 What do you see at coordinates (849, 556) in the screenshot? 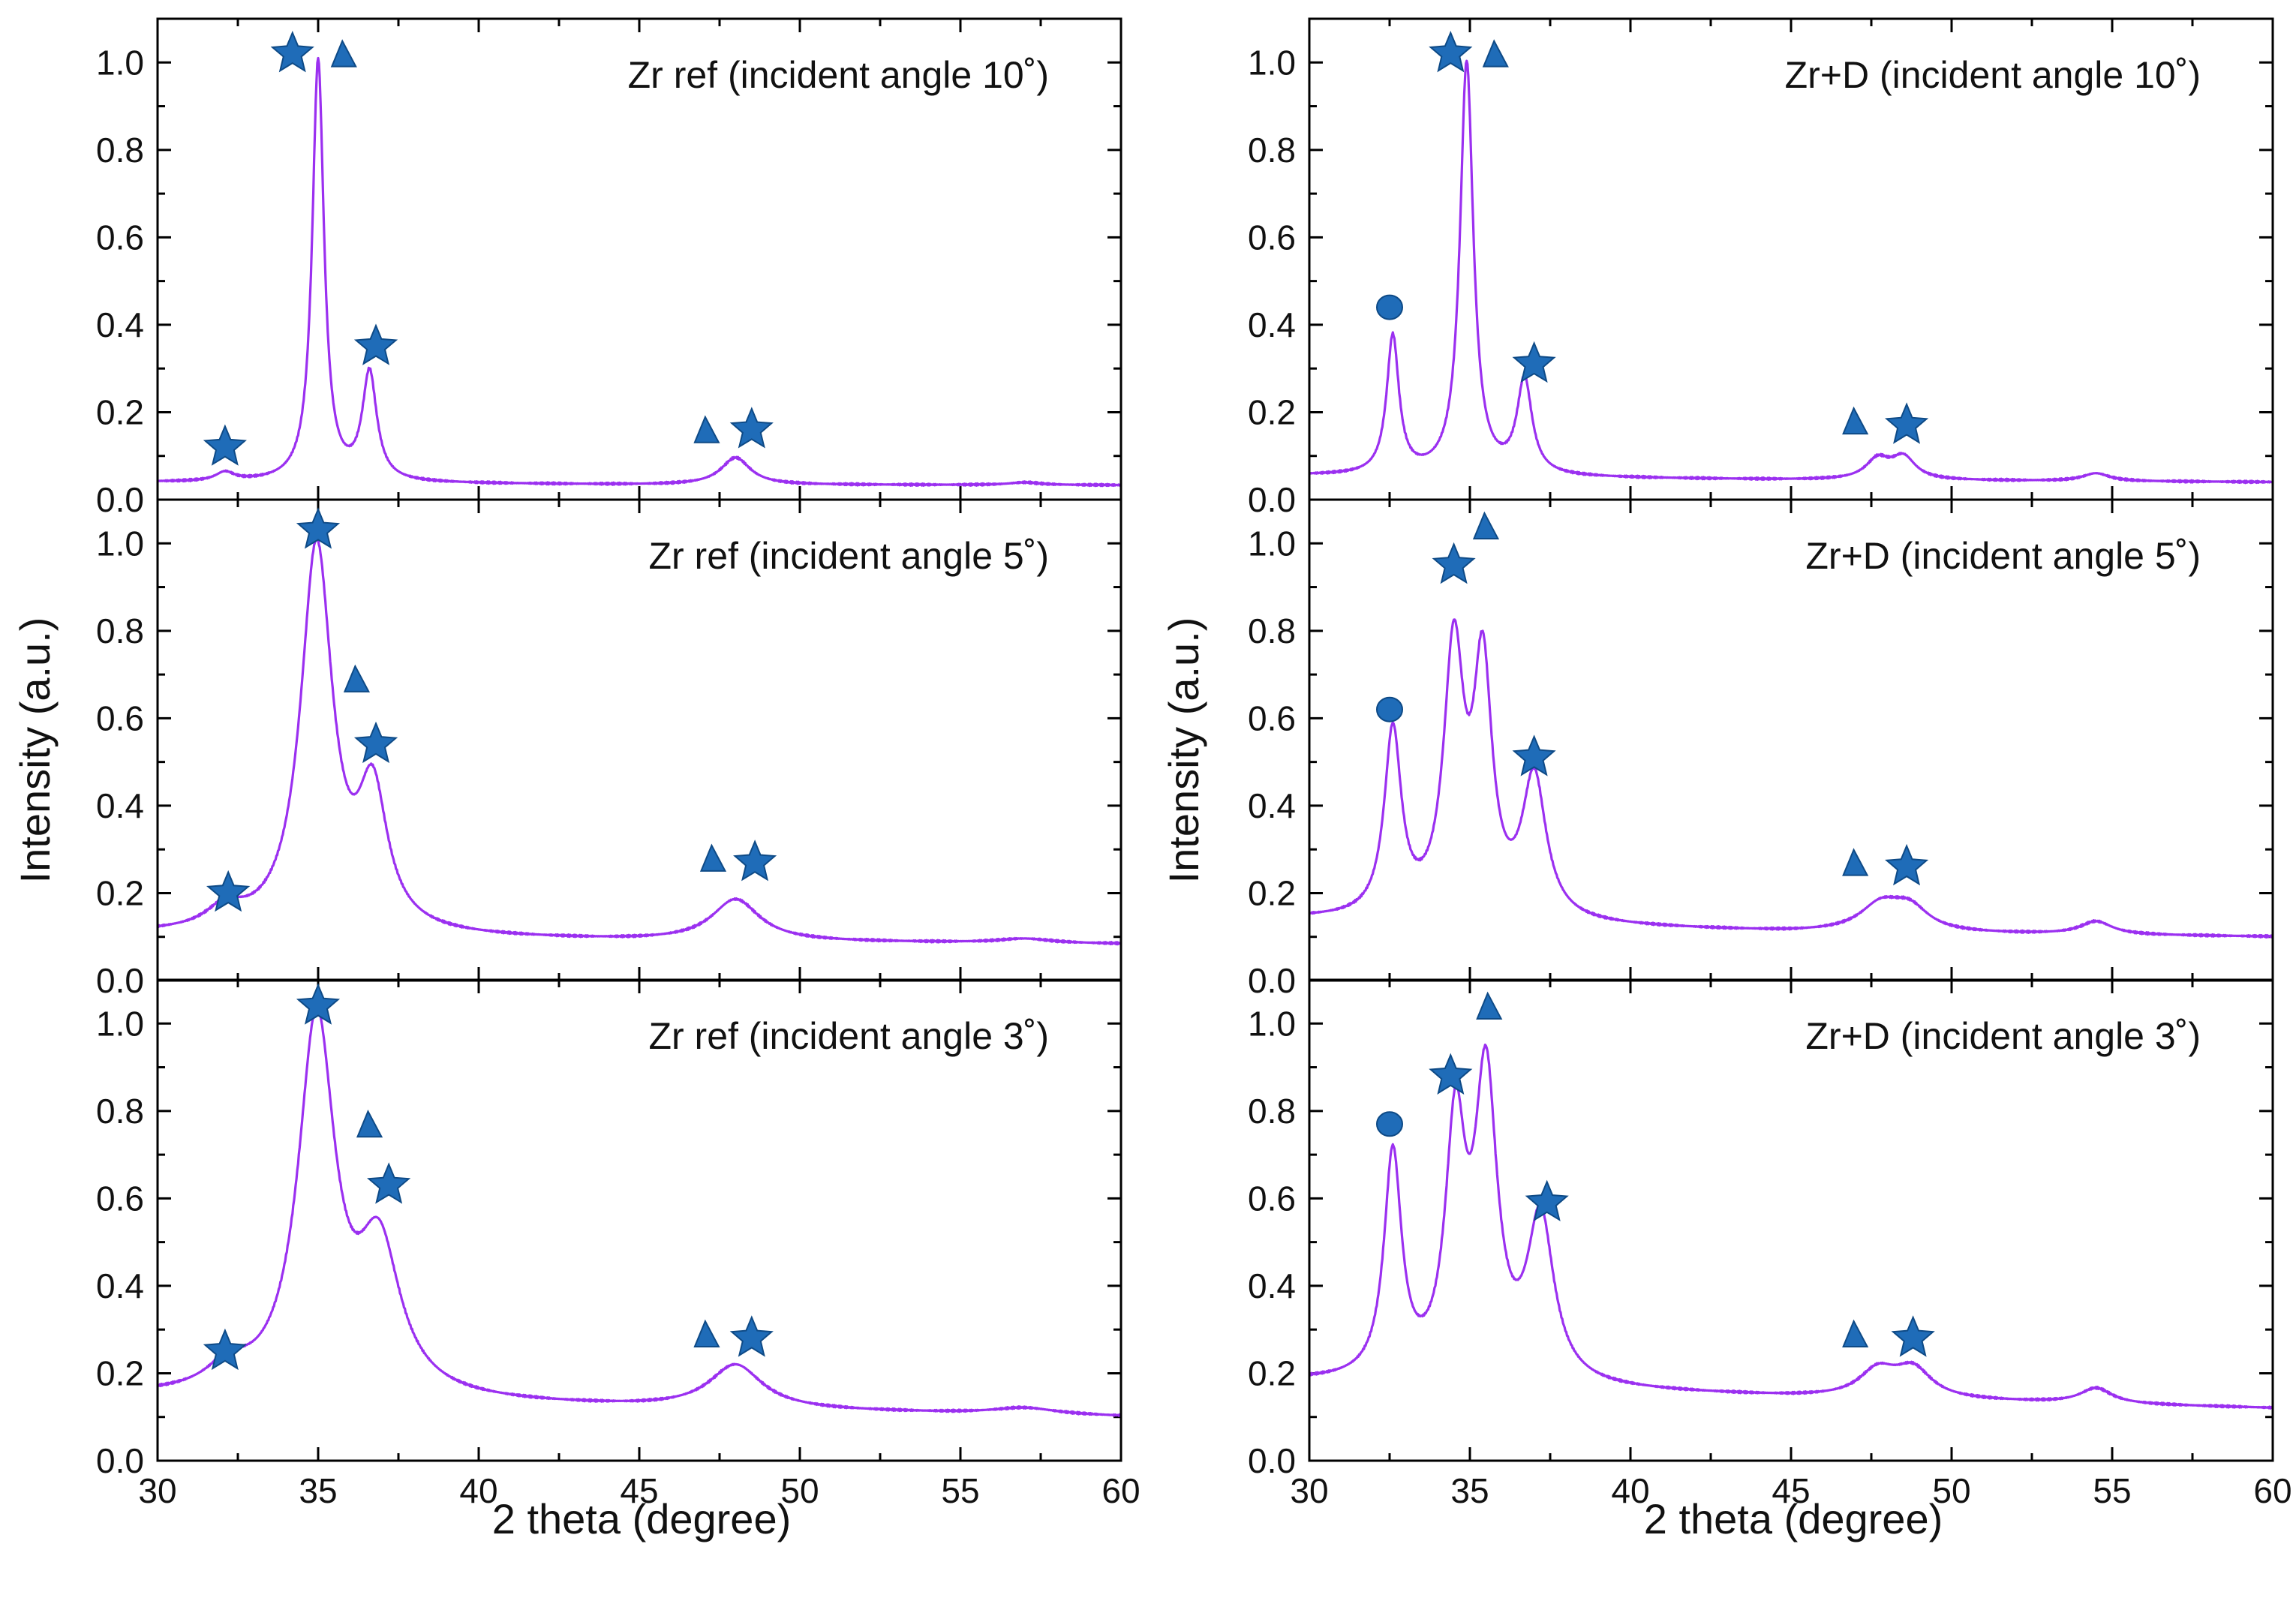
I see `panel-label: Zr ref (incident angle 5˚)` at bounding box center [849, 556].